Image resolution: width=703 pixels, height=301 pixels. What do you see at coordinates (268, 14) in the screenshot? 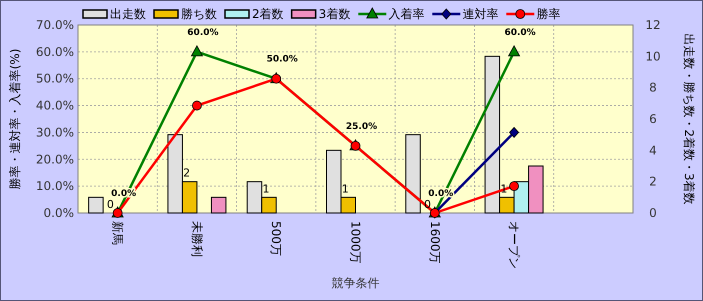
I see `legend-label: 2着数` at bounding box center [268, 14].